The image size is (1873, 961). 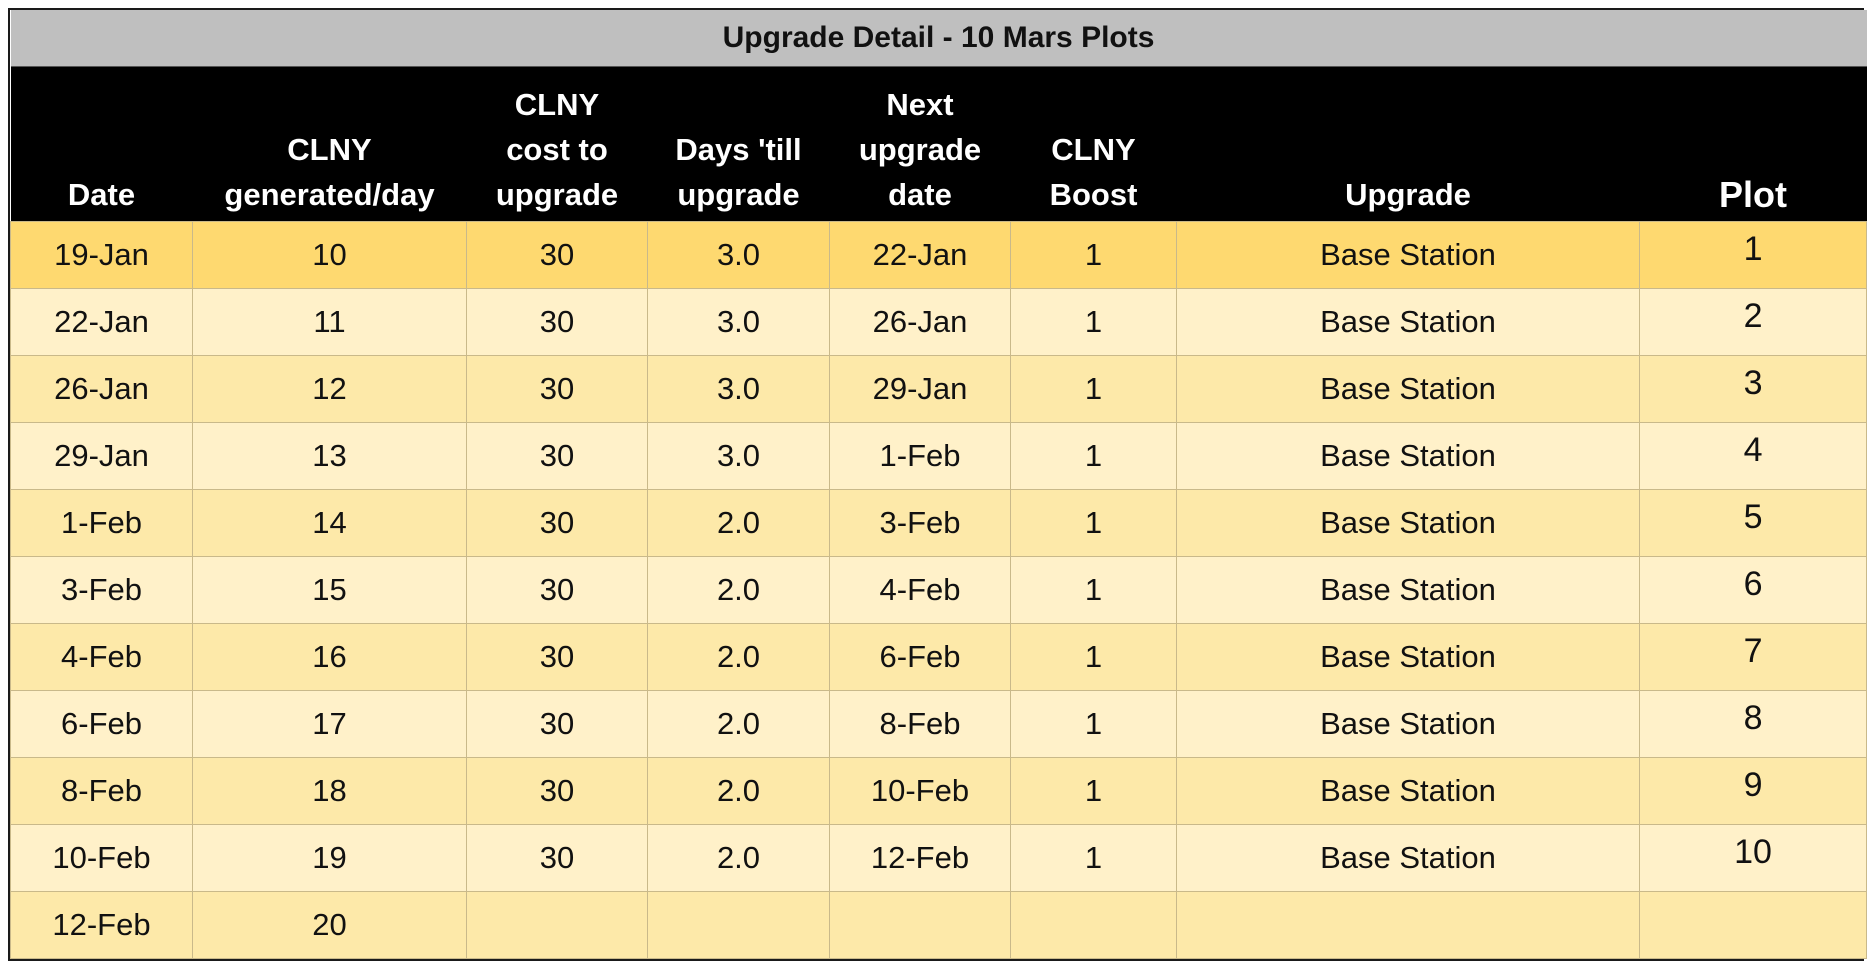 What do you see at coordinates (101, 322) in the screenshot?
I see `cell-date: 22-Jan` at bounding box center [101, 322].